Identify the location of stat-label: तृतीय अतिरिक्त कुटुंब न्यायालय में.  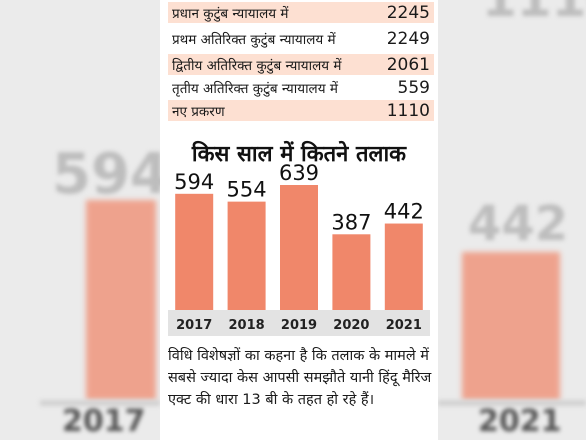
(255, 88).